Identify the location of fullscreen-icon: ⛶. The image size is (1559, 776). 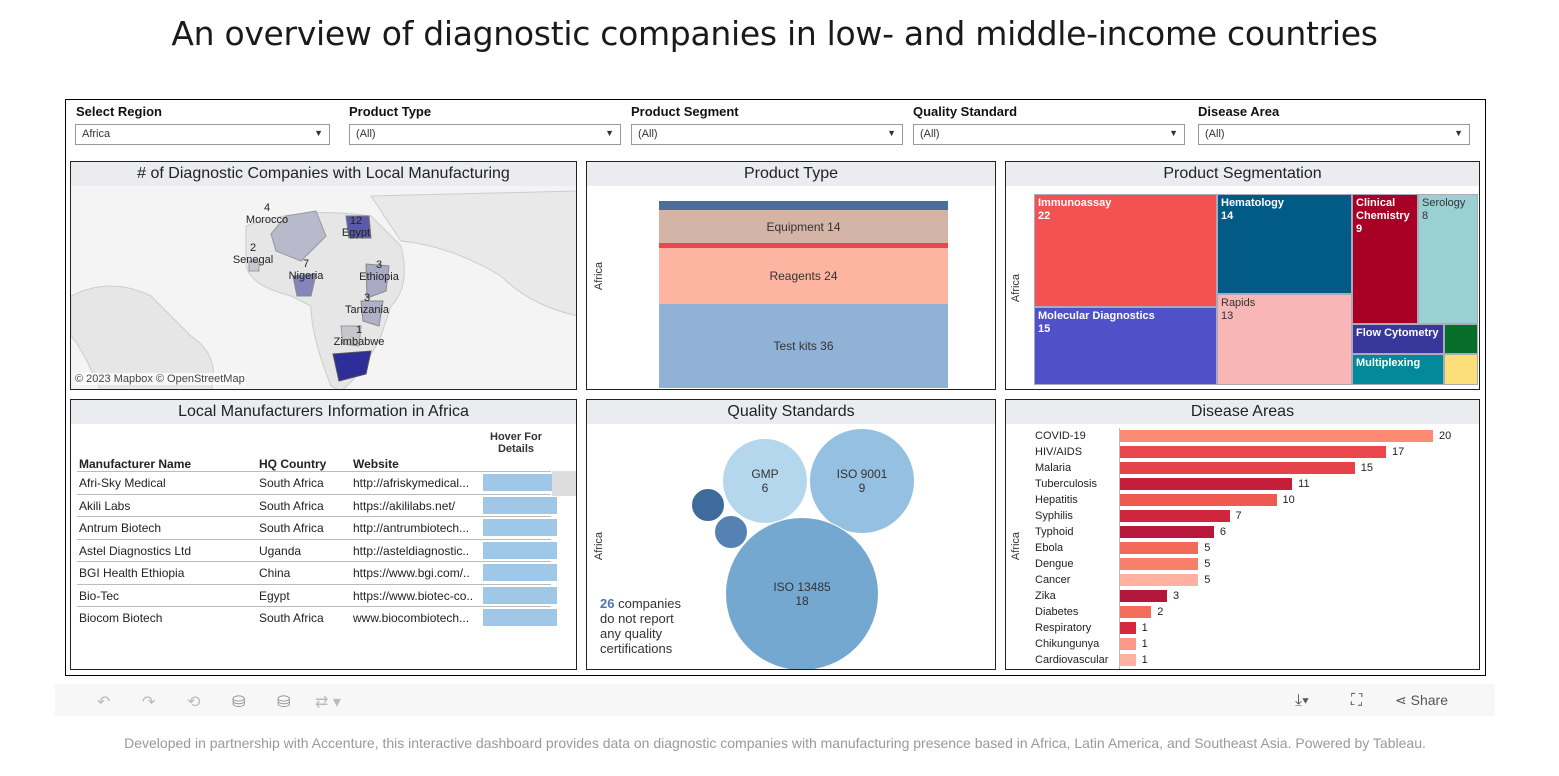
(1357, 700).